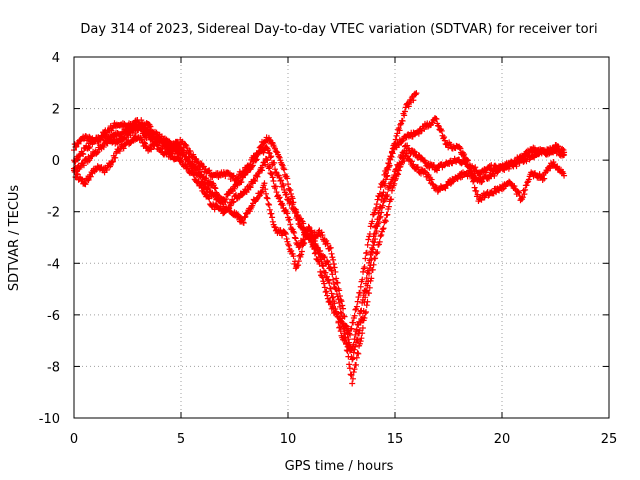  Describe the element at coordinates (53, 316) in the screenshot. I see `y-tick-label: -6` at that location.